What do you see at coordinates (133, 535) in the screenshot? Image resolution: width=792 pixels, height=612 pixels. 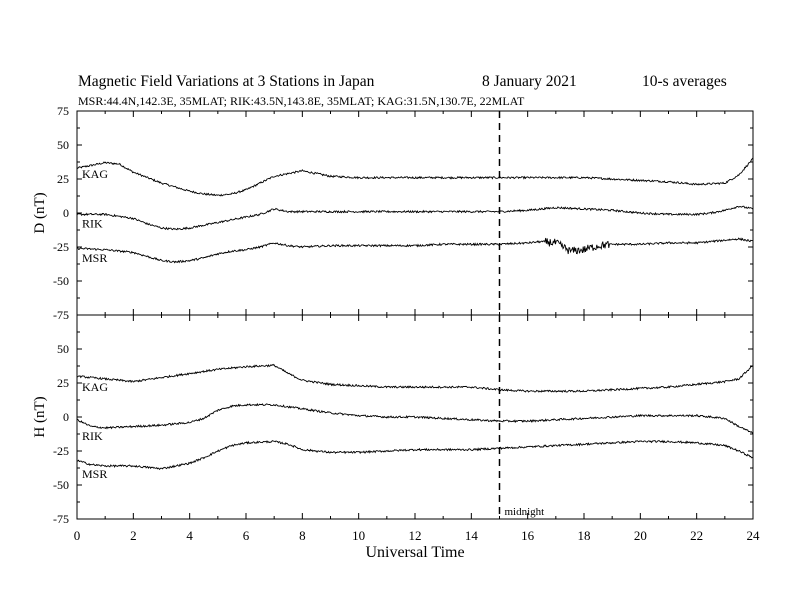 I see `x-tick-label: 2` at bounding box center [133, 535].